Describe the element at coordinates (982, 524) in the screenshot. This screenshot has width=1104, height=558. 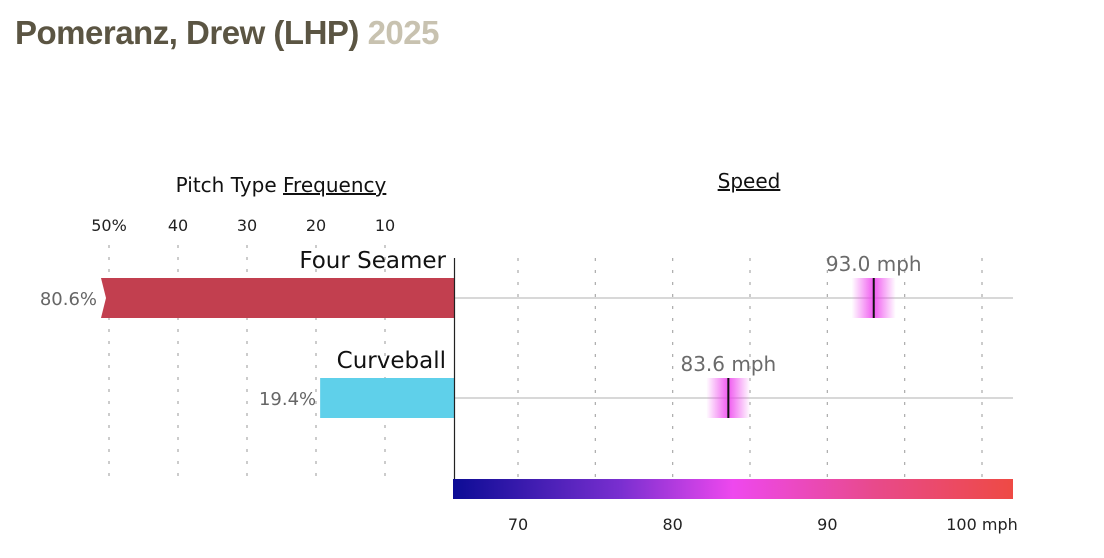
I see `speed-tick-label: 100 mph` at that location.